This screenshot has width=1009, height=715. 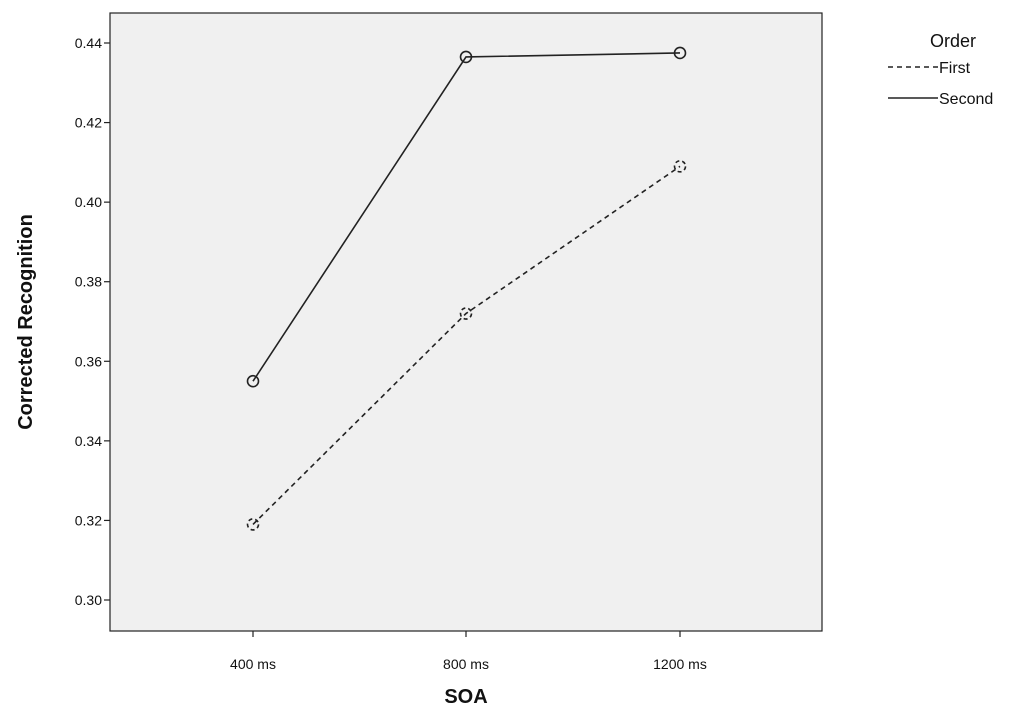 I want to click on y-tick-label: 0.38, so click(x=88, y=282).